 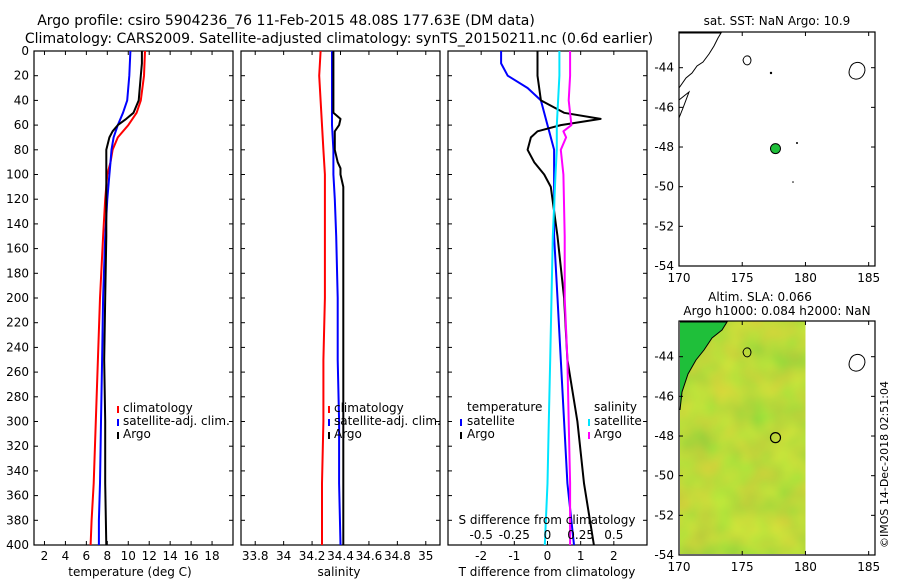 What do you see at coordinates (777, 21) in the screenshot?
I see `sst-map-title: sat. SST: NaN Argo: 10.9` at bounding box center [777, 21].